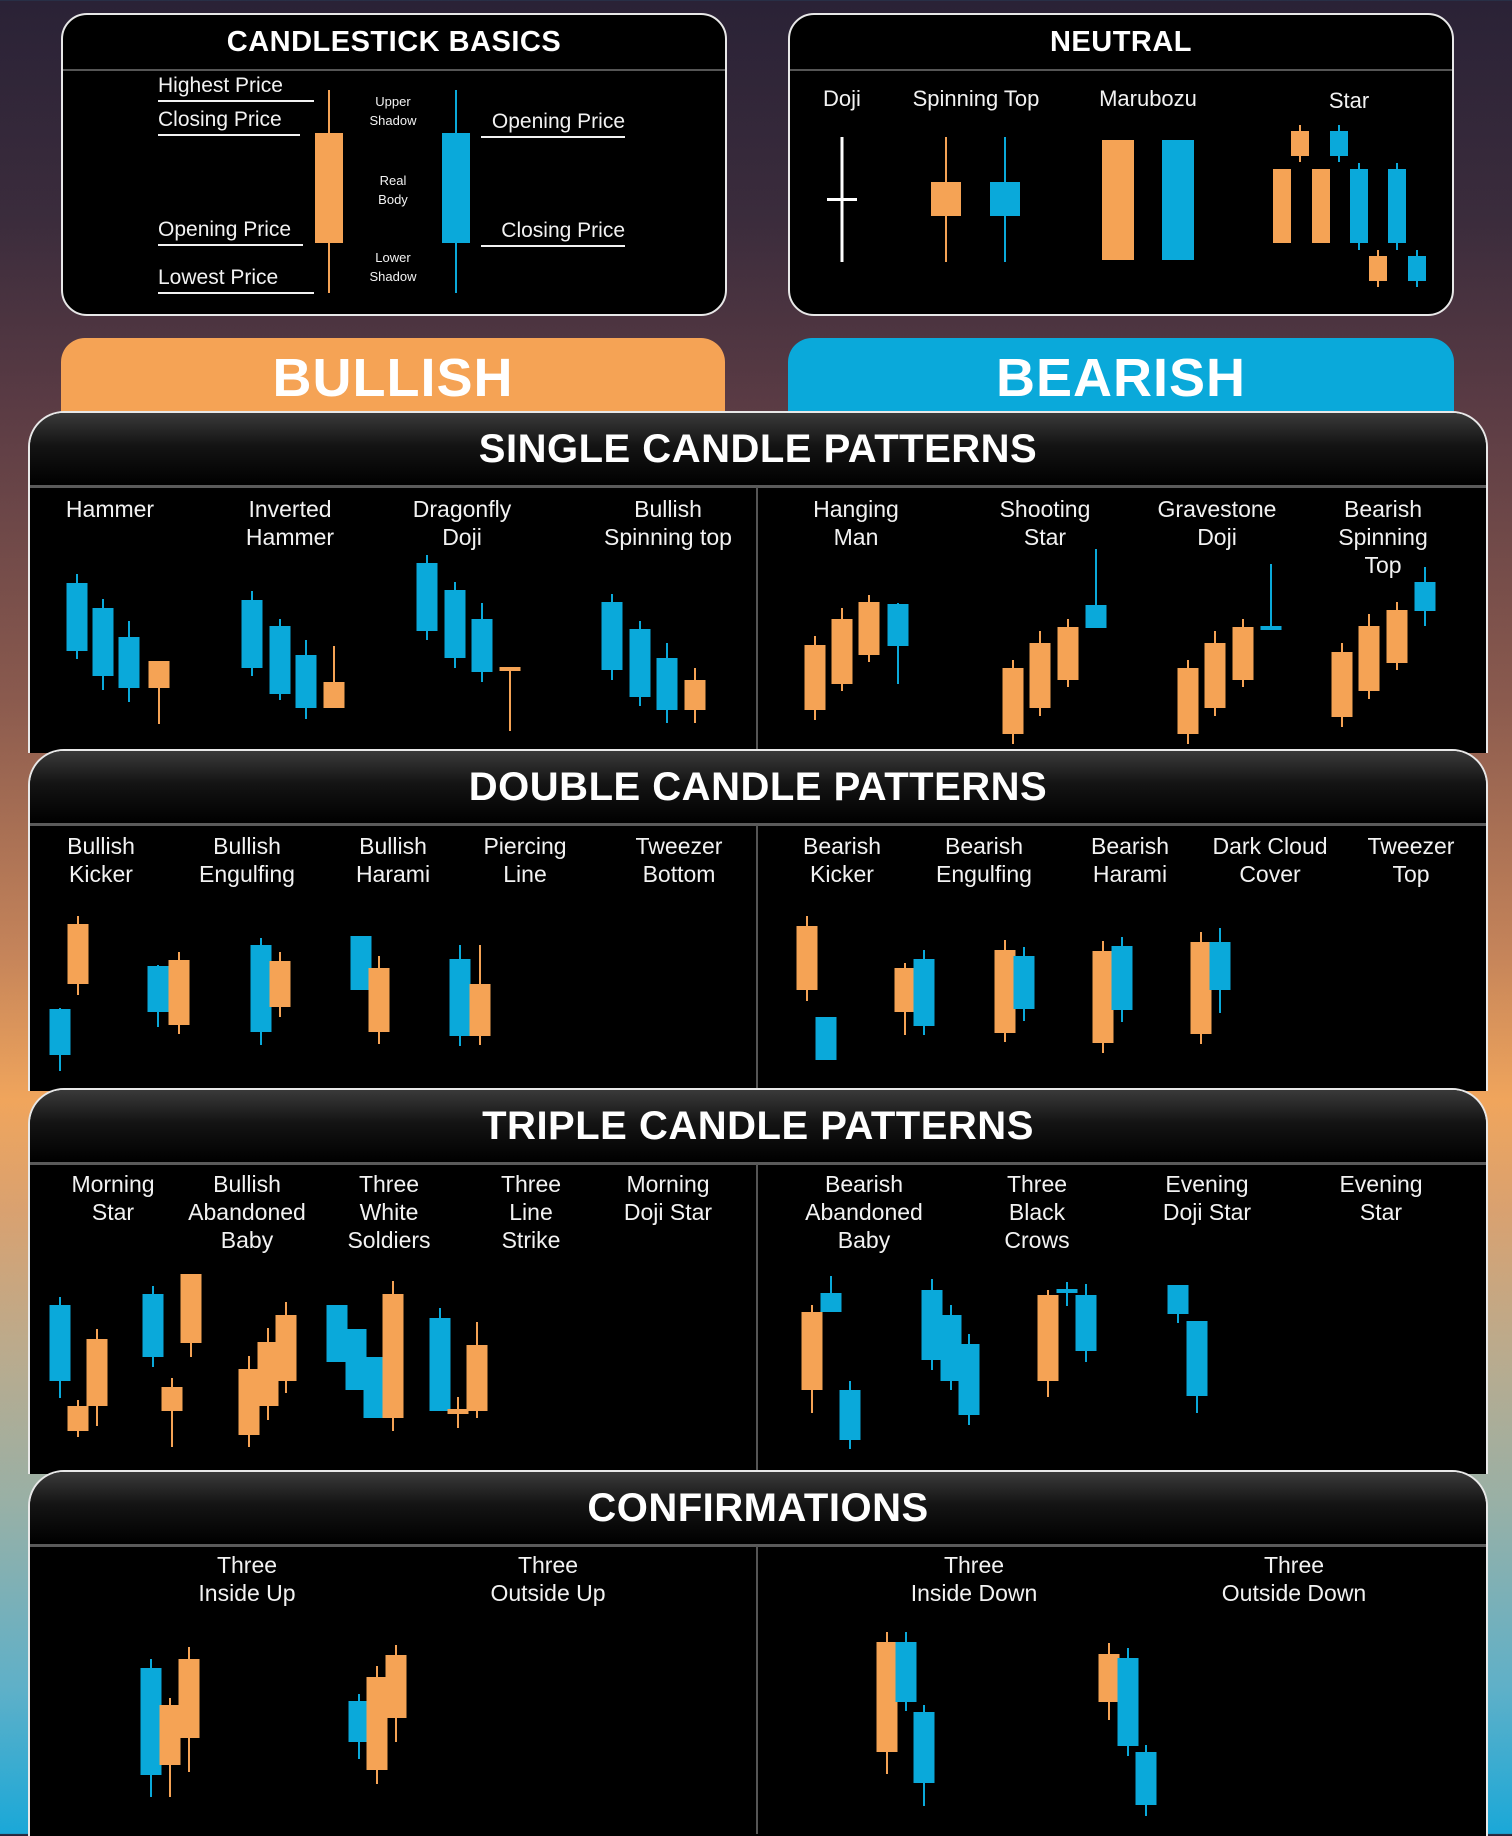  I want to click on basics-label-opening-price-right: Opening Price, so click(553, 124).